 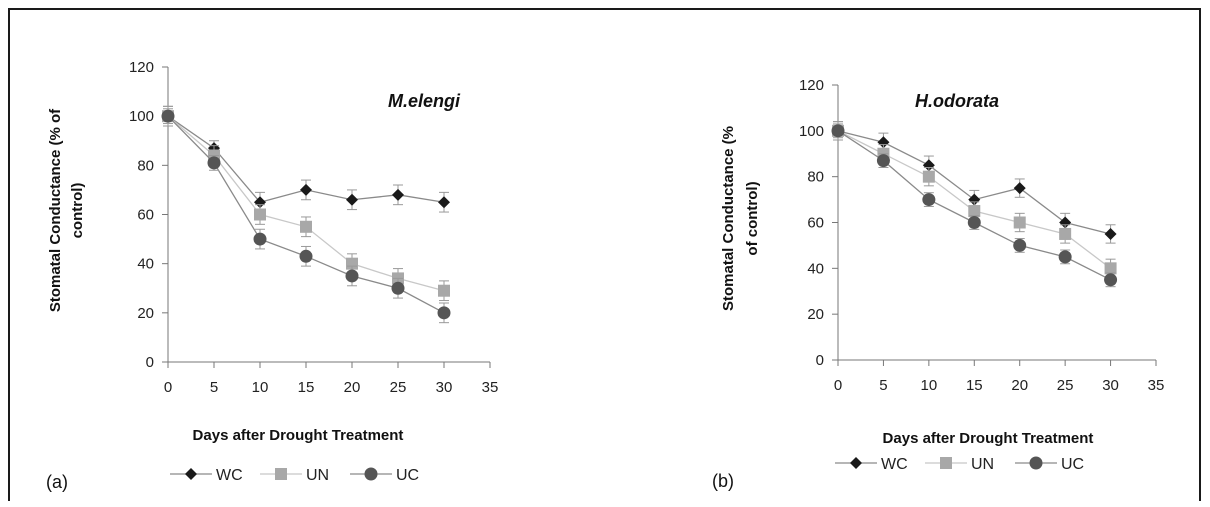 I want to click on y-axis-title-line: Stomatal Conductance (%, so click(x=728, y=218).